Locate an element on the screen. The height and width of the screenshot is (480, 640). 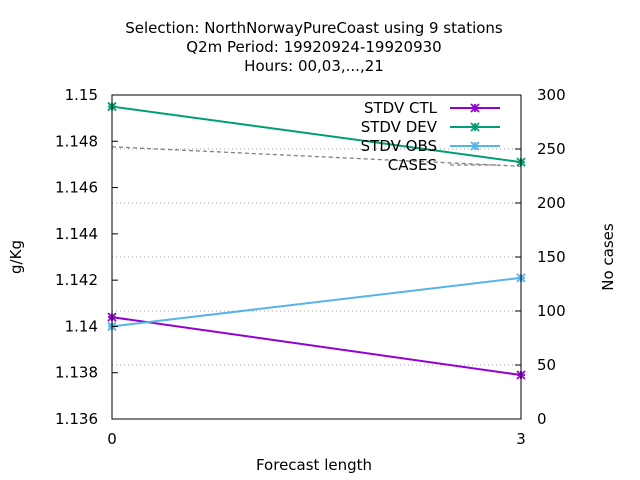
y2-tick-label: 250 is located at coordinates (551, 149).